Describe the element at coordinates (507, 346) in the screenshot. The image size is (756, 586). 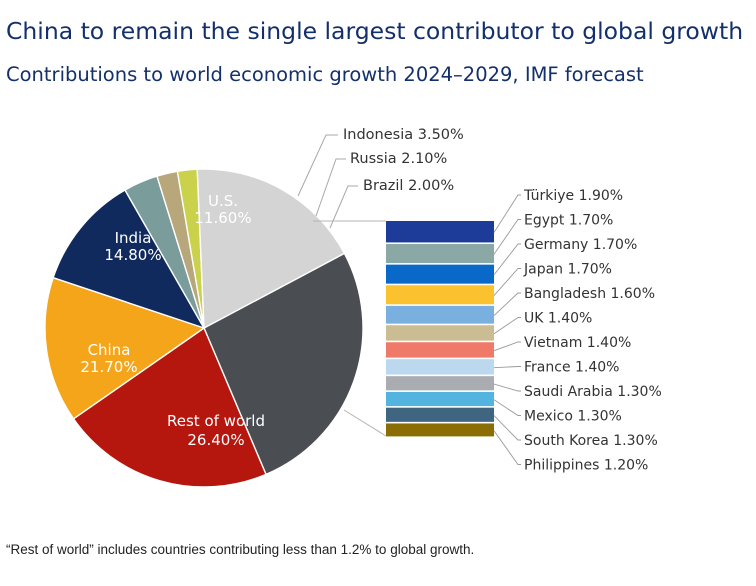
I see `bar-leader-vietnam` at that location.